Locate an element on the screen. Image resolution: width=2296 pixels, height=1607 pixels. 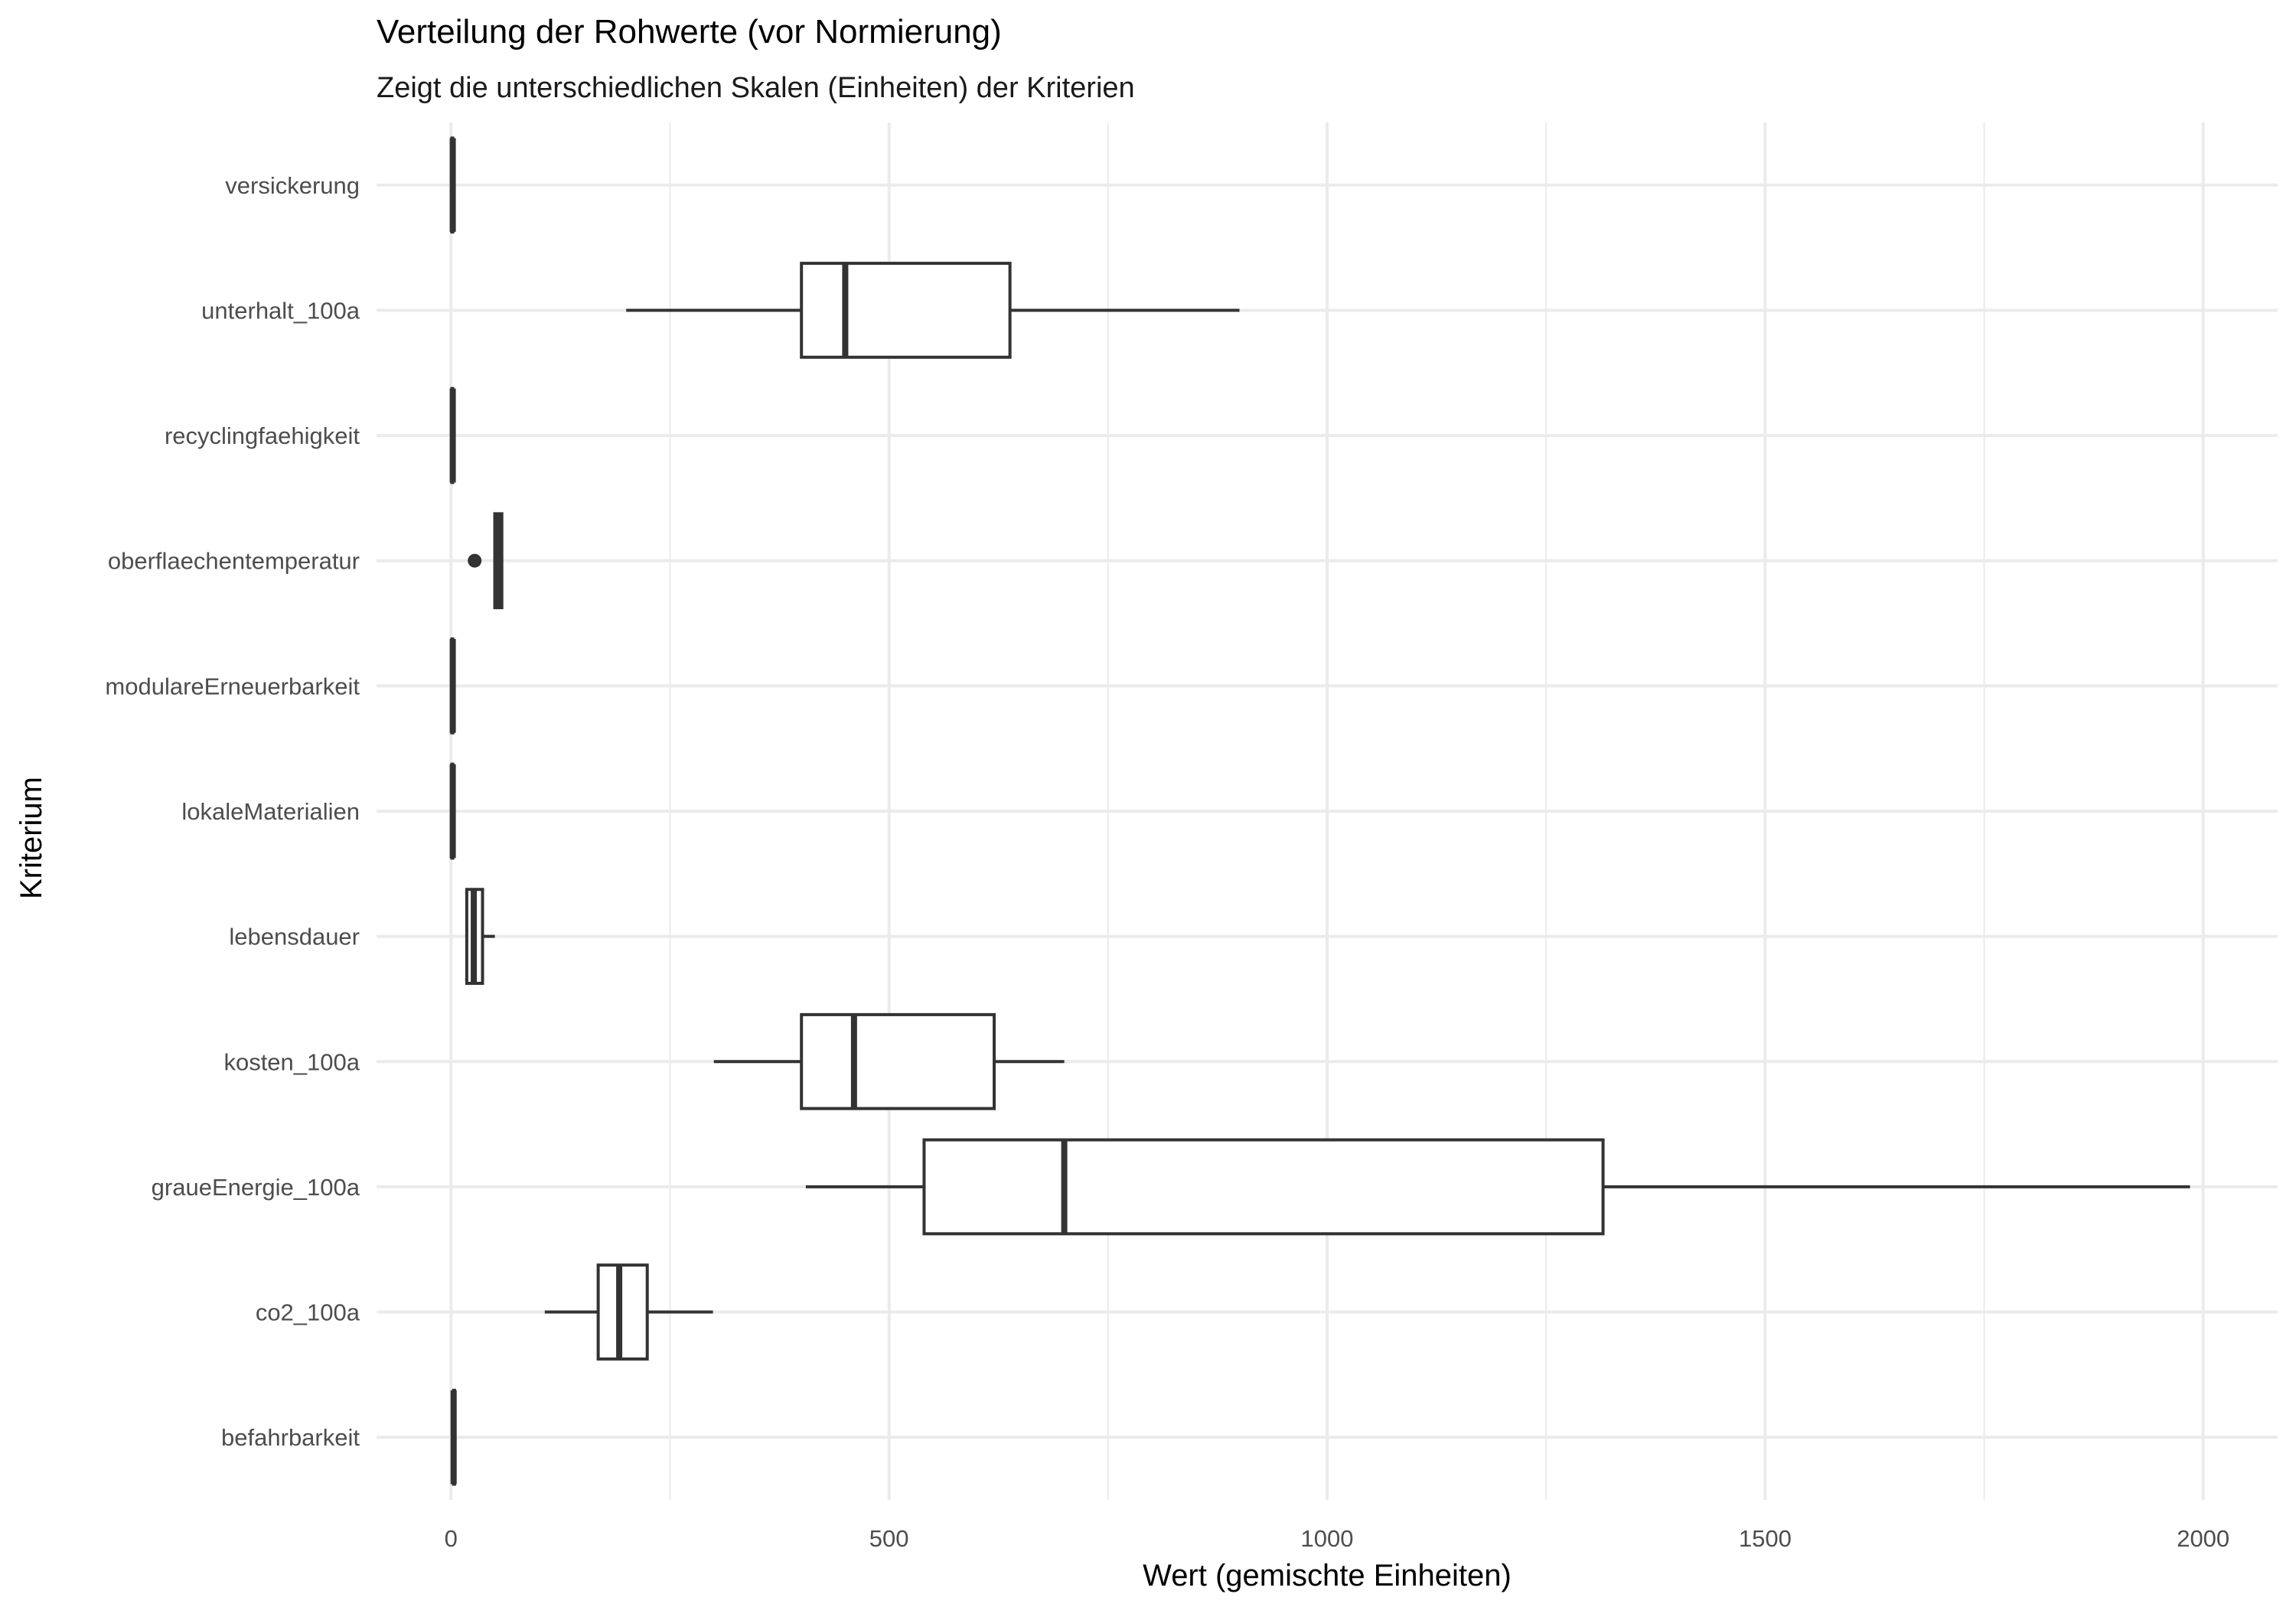
y-tick-label: kosten_100a is located at coordinates (291, 1061).